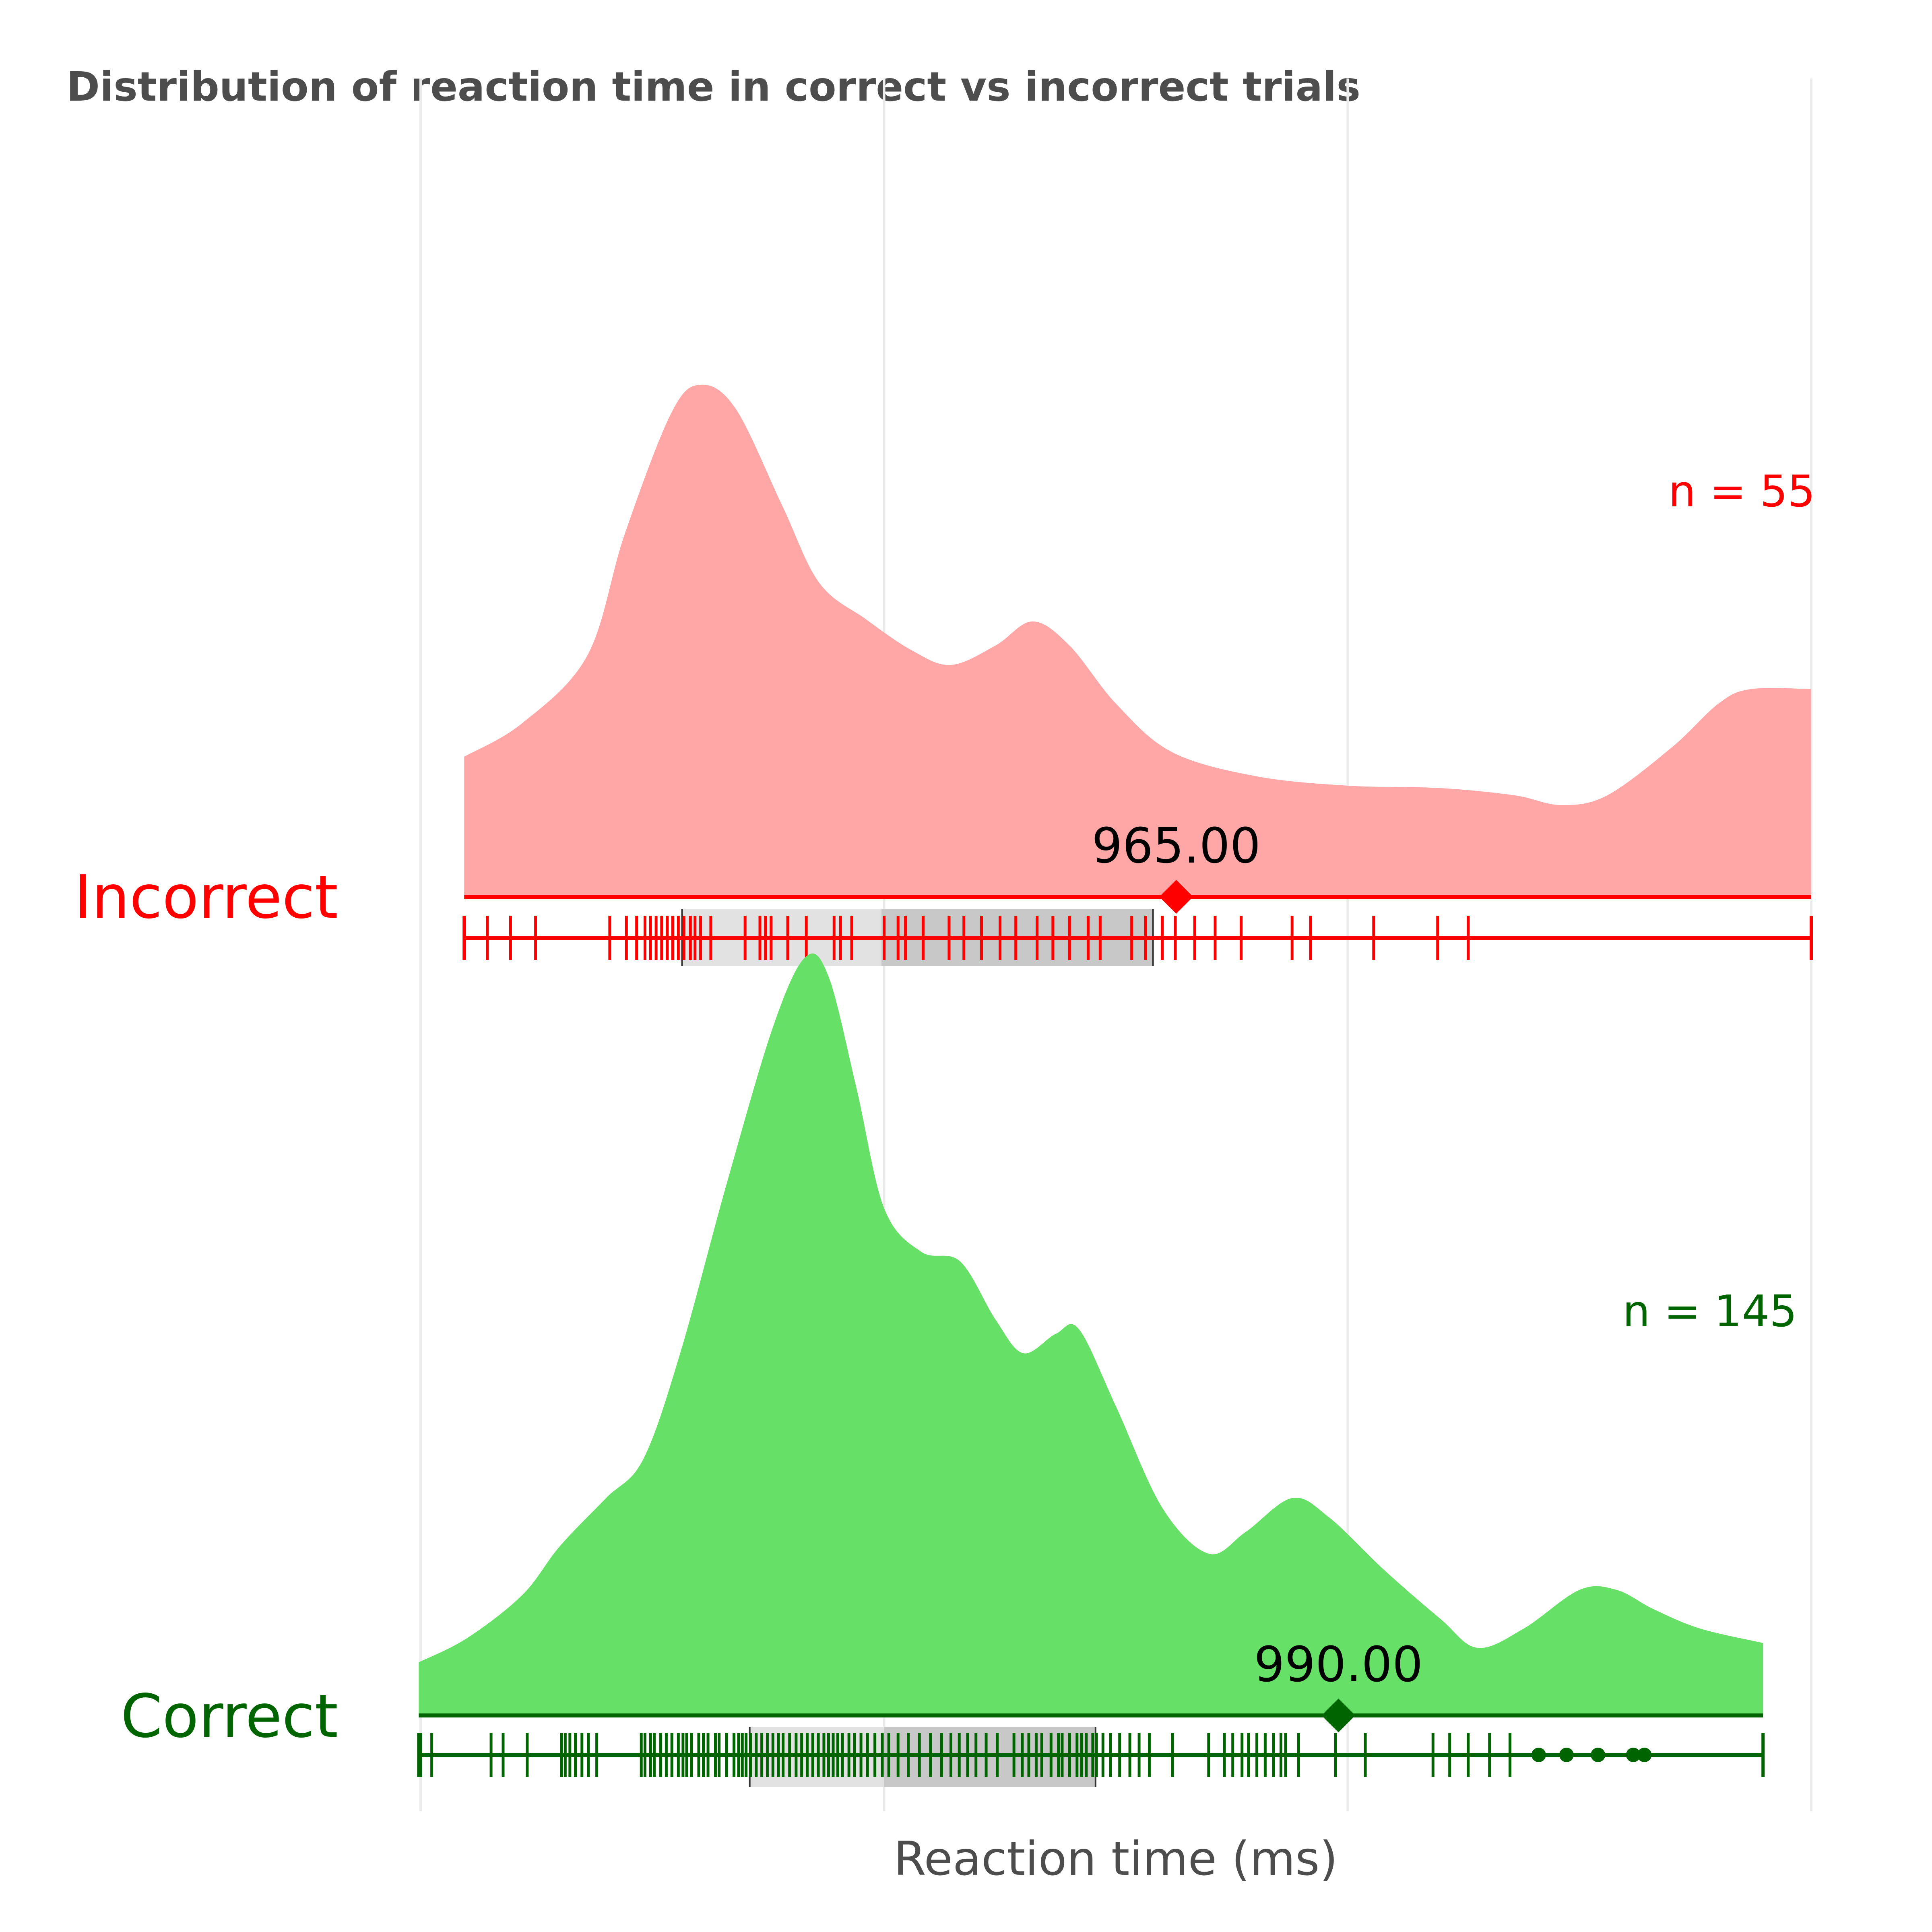  Describe the element at coordinates (229, 1716) in the screenshot. I see `group-label-correct: Correct` at that location.